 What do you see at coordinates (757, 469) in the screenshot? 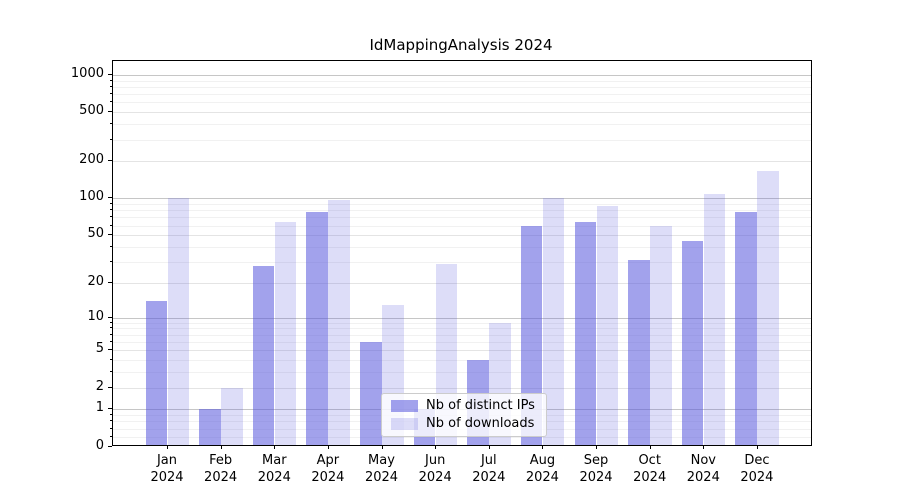
I see `x-tick-label-dec: Dec 2024` at bounding box center [757, 469].